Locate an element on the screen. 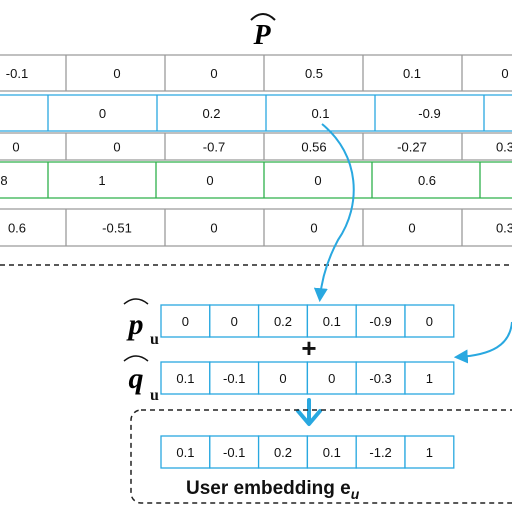  matrix-cell-value: 1 is located at coordinates (101, 180).